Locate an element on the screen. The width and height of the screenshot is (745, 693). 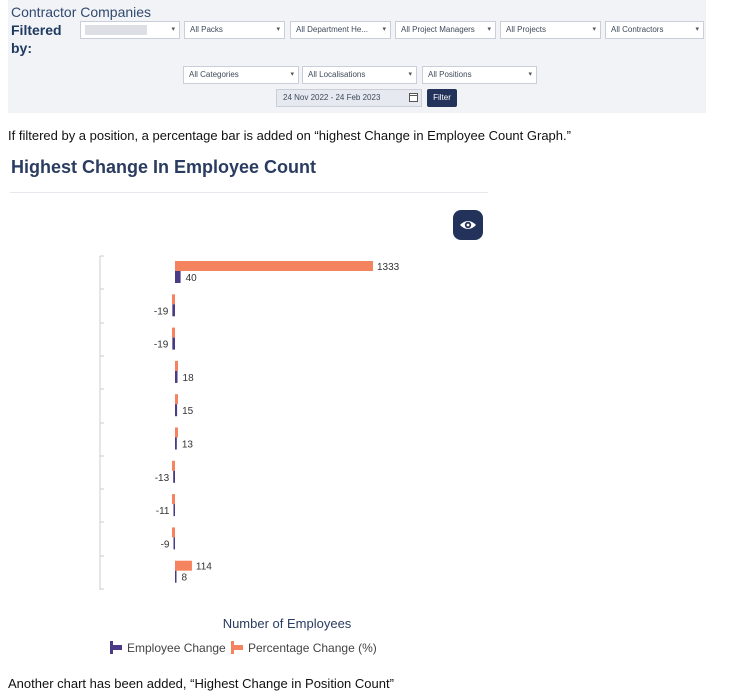
categories-dropdown: All Categories ▾ is located at coordinates (241, 75).